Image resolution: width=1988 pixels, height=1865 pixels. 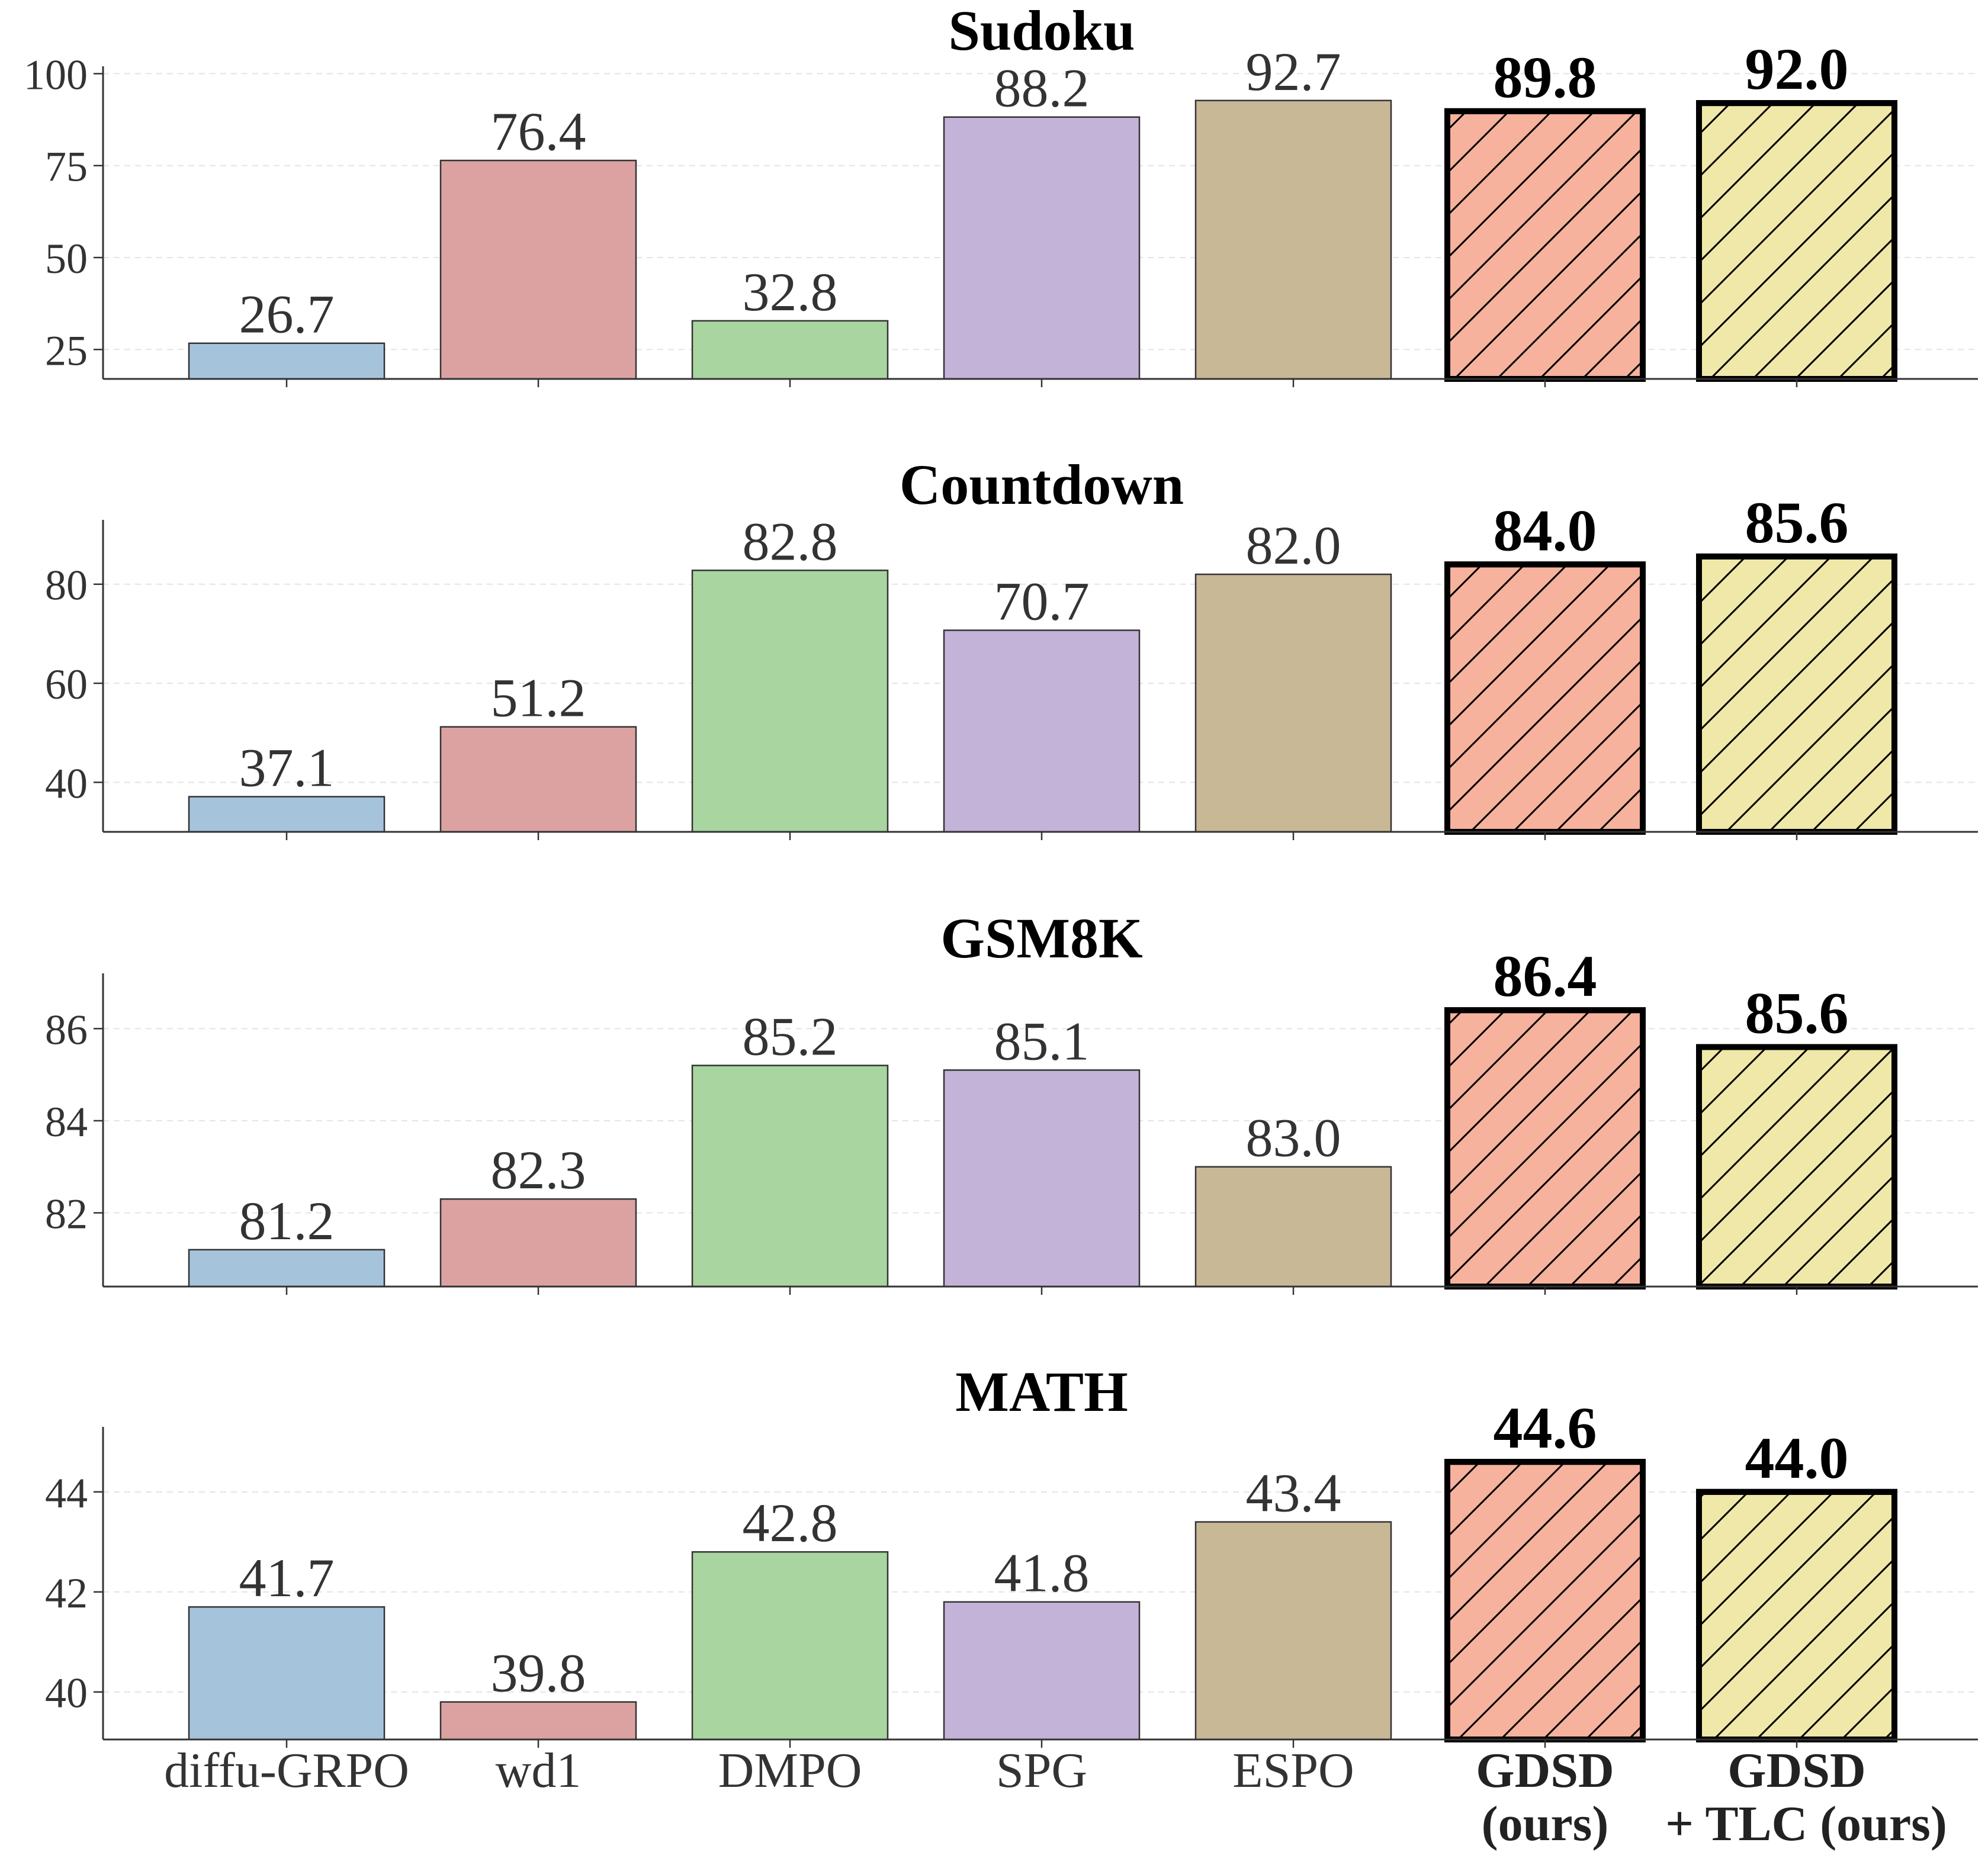 What do you see at coordinates (1797, 69) in the screenshot?
I see `data-label: 92.0` at bounding box center [1797, 69].